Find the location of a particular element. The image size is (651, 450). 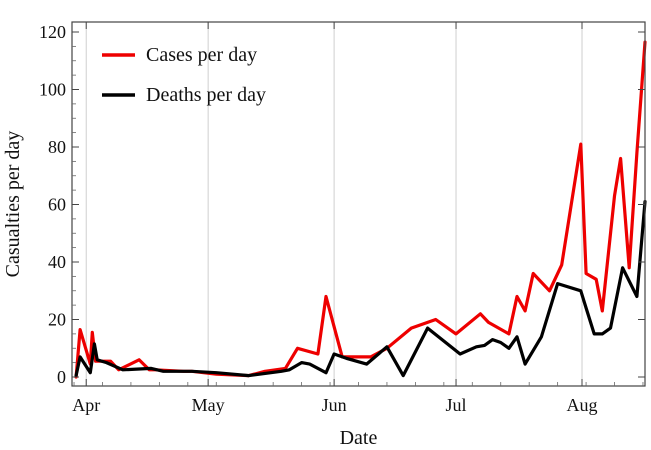

y-tick-label: 100 is located at coordinates (52, 90).